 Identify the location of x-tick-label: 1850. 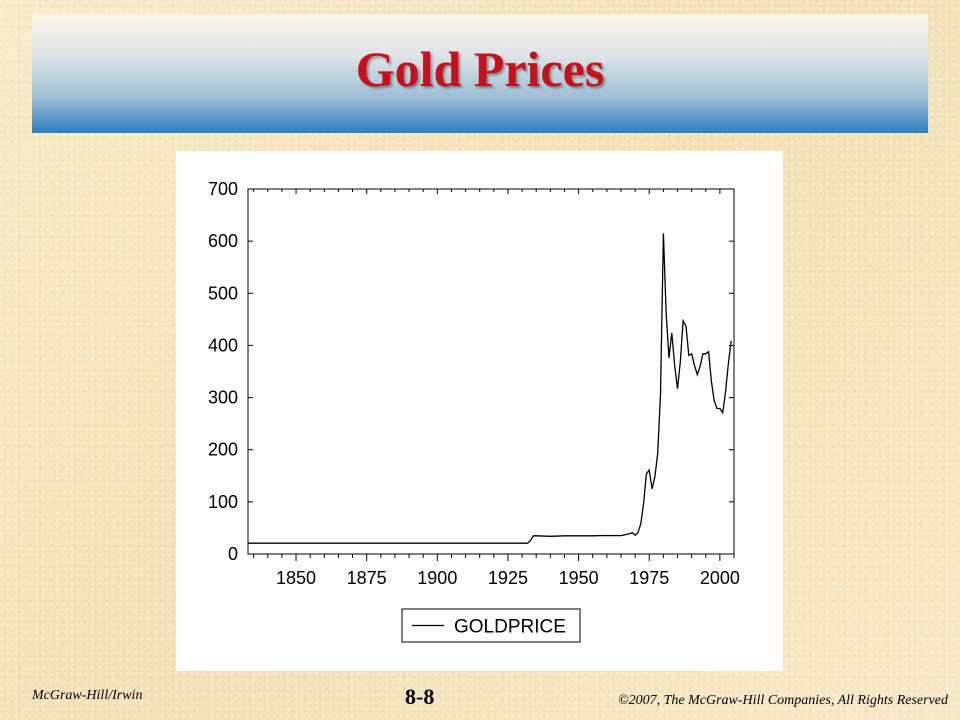
(296, 578).